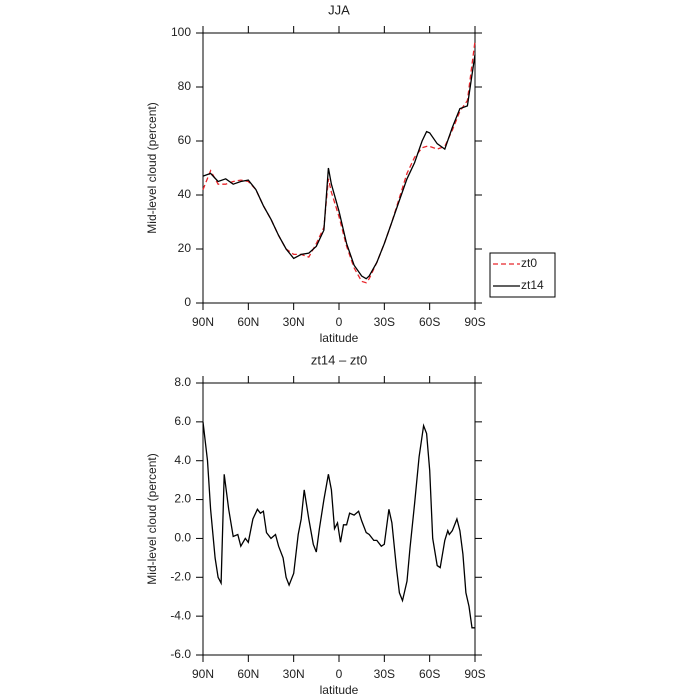 The height and width of the screenshot is (700, 700). I want to click on y-tick-label: 20, so click(185, 248).